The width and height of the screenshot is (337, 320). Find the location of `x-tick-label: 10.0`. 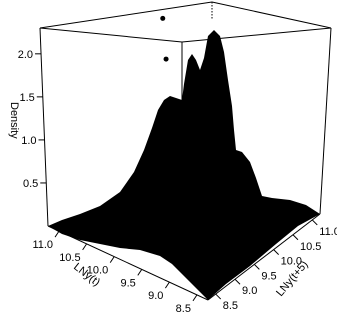

x-tick-label: 10.0 is located at coordinates (97, 271).